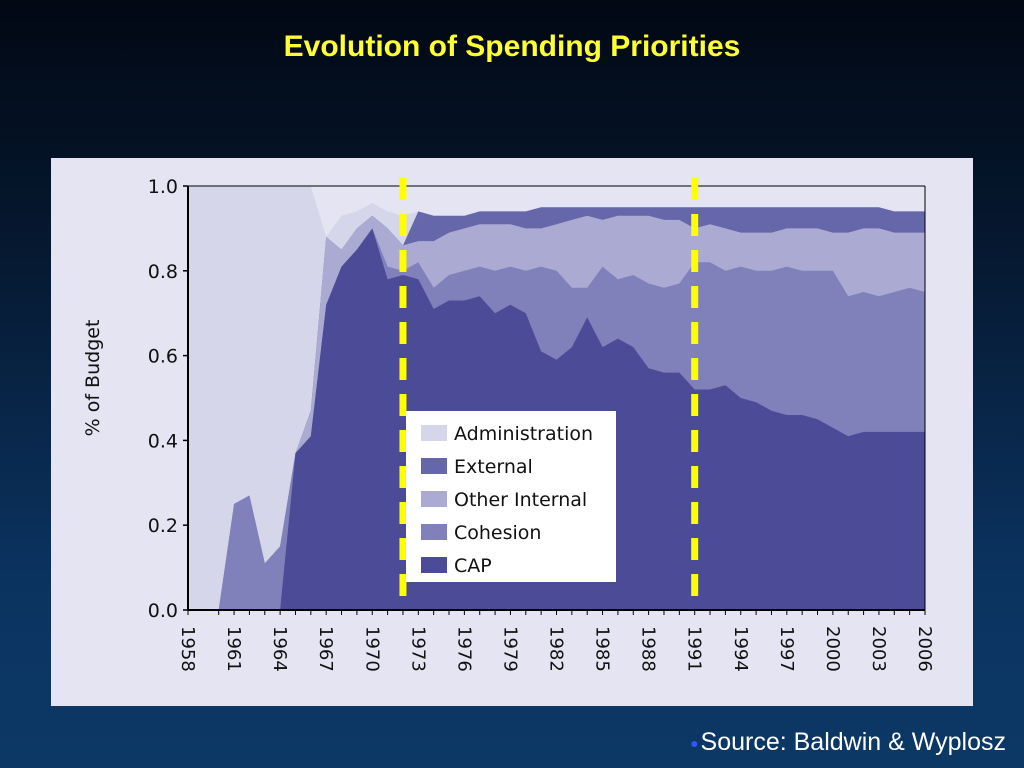 This screenshot has height=768, width=1024. Describe the element at coordinates (493, 467) in the screenshot. I see `legend-label: External` at that location.